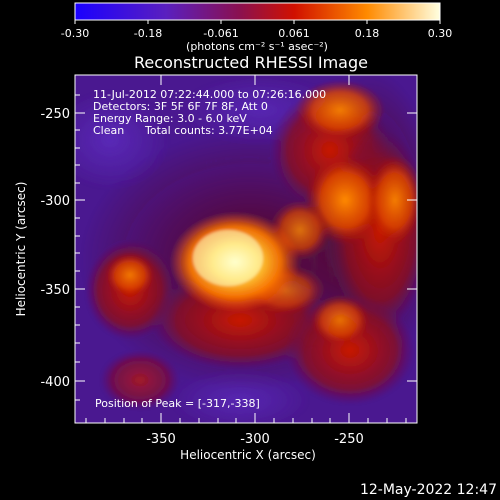  Describe the element at coordinates (55, 382) in the screenshot. I see `y-tick-label: -400` at that location.